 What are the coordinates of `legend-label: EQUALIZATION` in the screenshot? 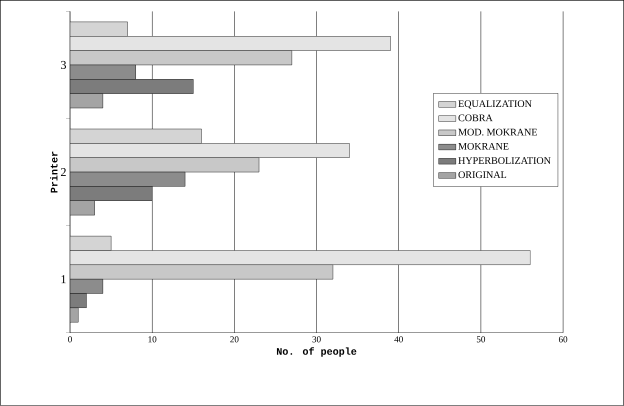 It's located at (495, 104).